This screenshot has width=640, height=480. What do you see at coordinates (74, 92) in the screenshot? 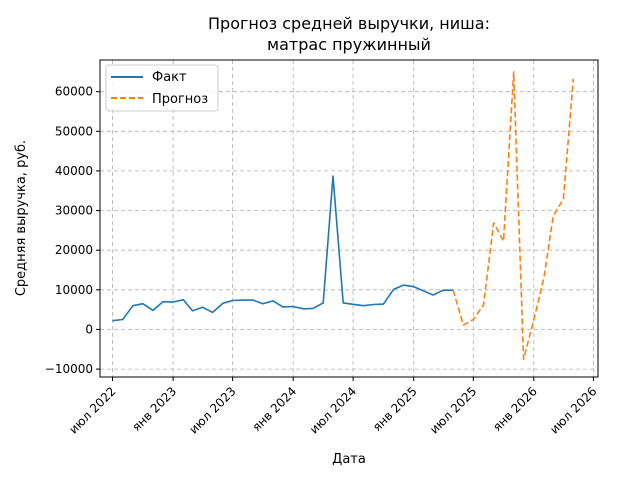
I see `y-tick-label: 60000` at bounding box center [74, 92].